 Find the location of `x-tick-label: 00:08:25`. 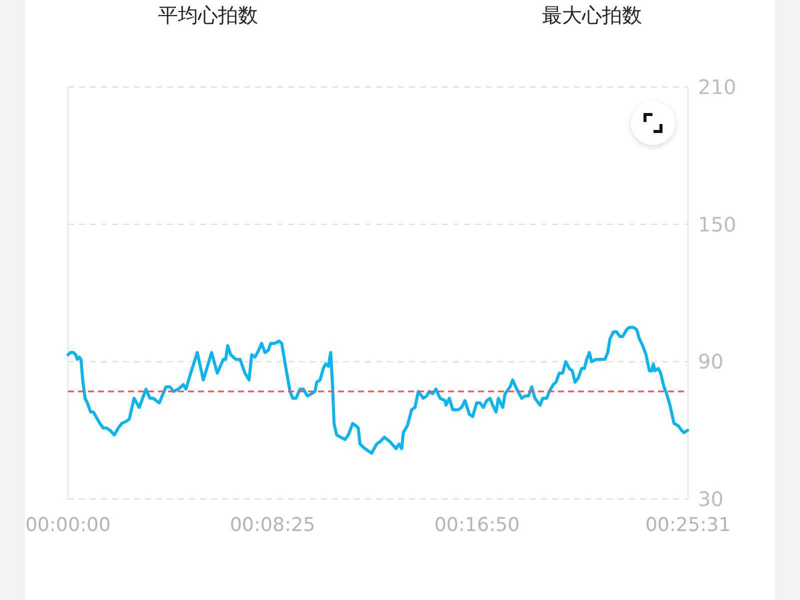

x-tick-label: 00:08:25 is located at coordinates (273, 525).